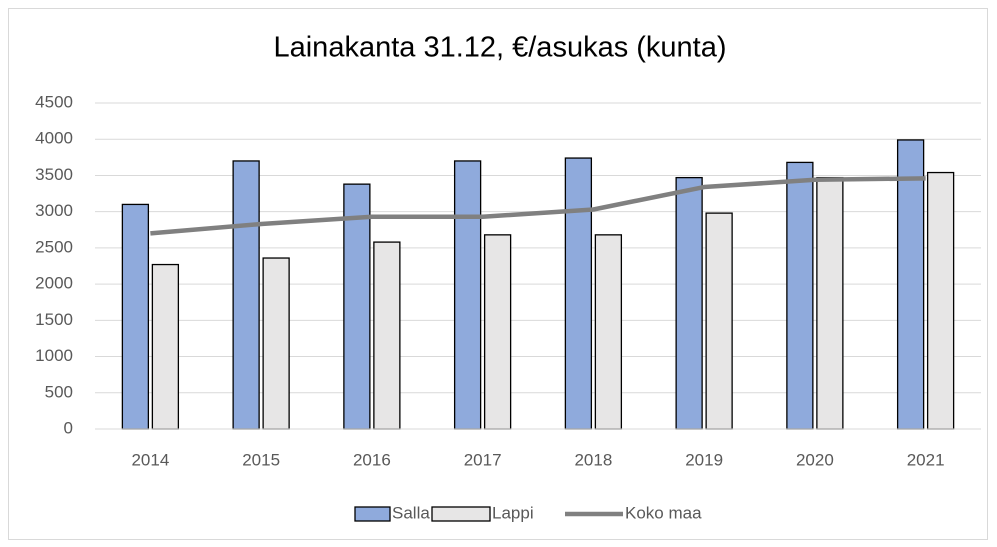  I want to click on y-tick-label: 2500, so click(54, 246).